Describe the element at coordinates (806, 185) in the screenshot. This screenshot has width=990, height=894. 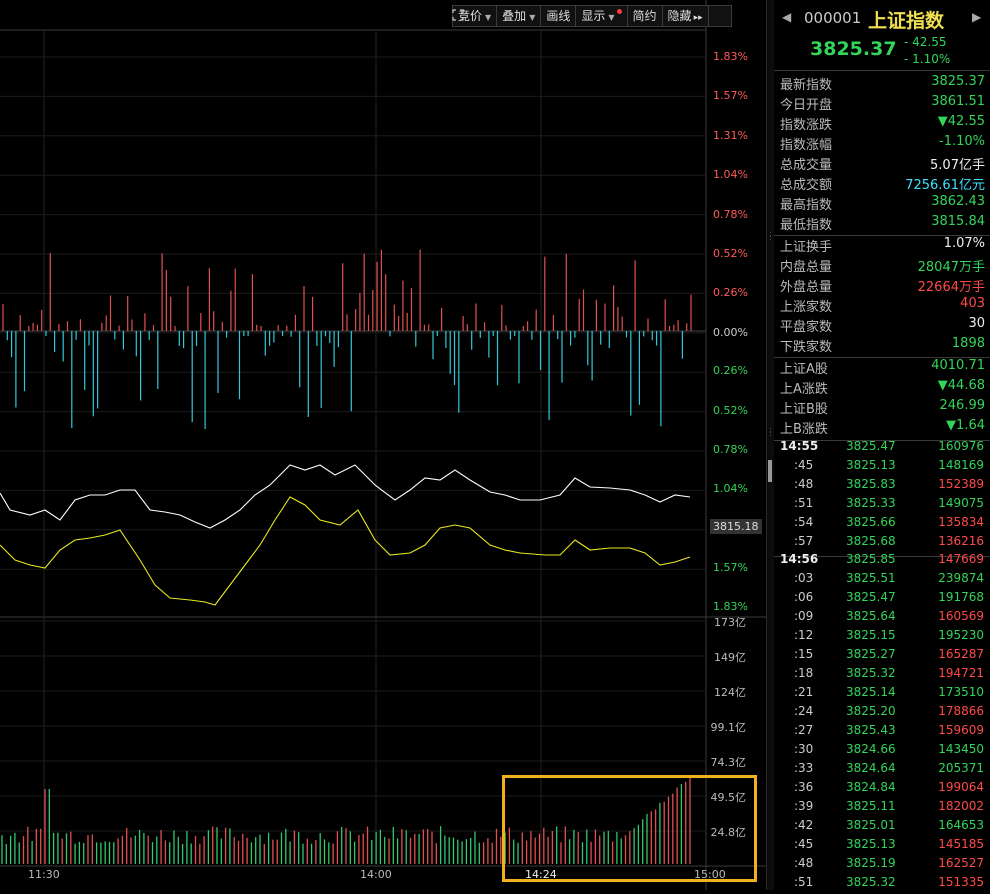
I see `stat-label: 总成交额` at that location.